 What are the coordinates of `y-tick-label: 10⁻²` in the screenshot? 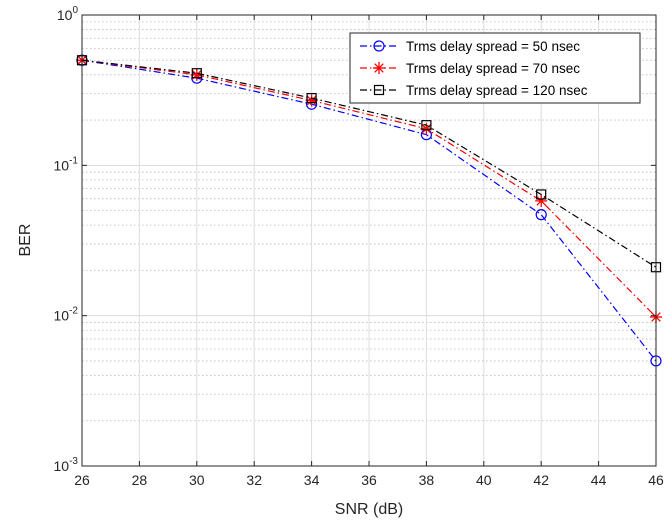 It's located at (66, 315).